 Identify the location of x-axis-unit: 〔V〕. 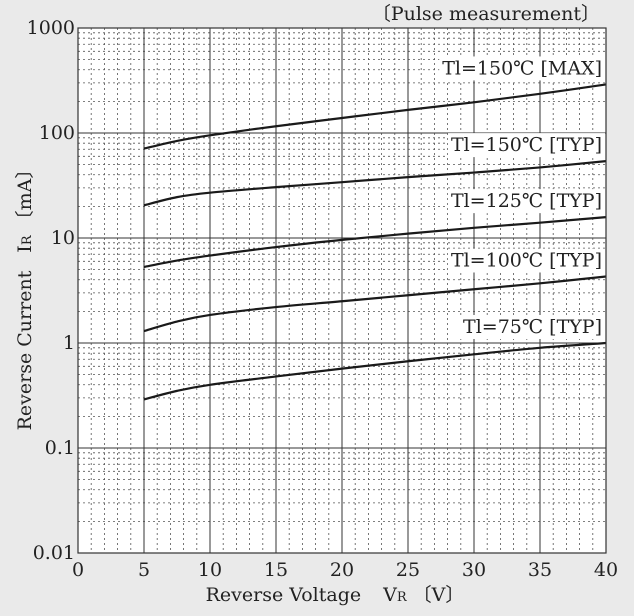
(439, 595).